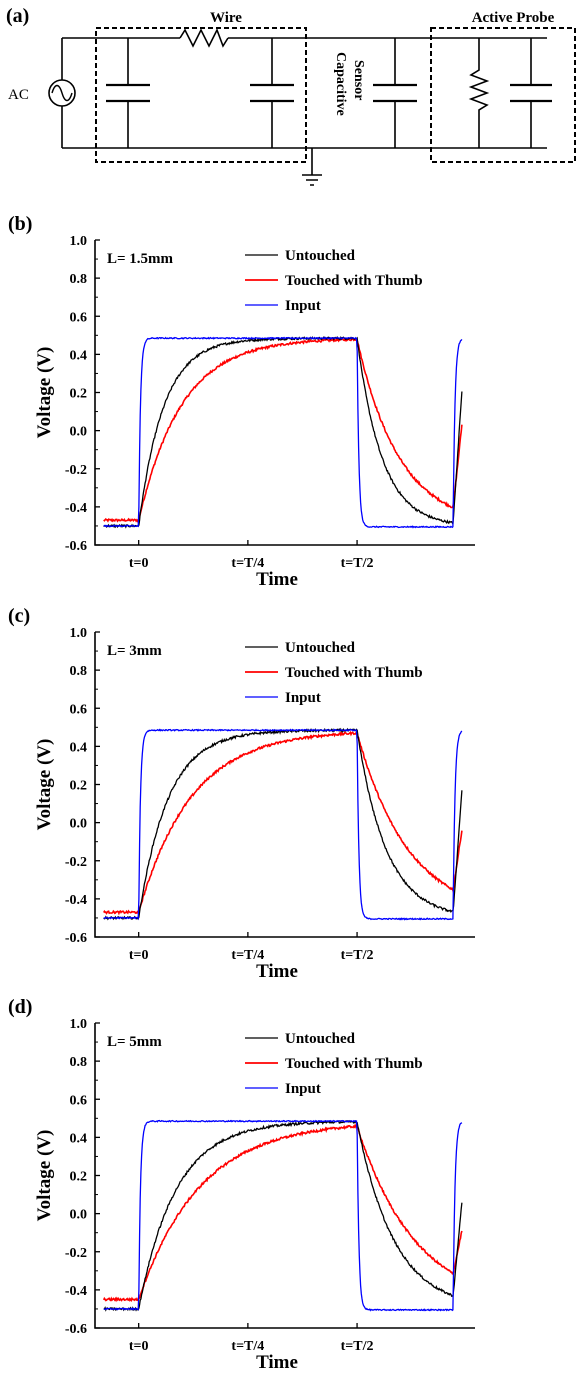  I want to click on wire-label: Wire, so click(226, 18).